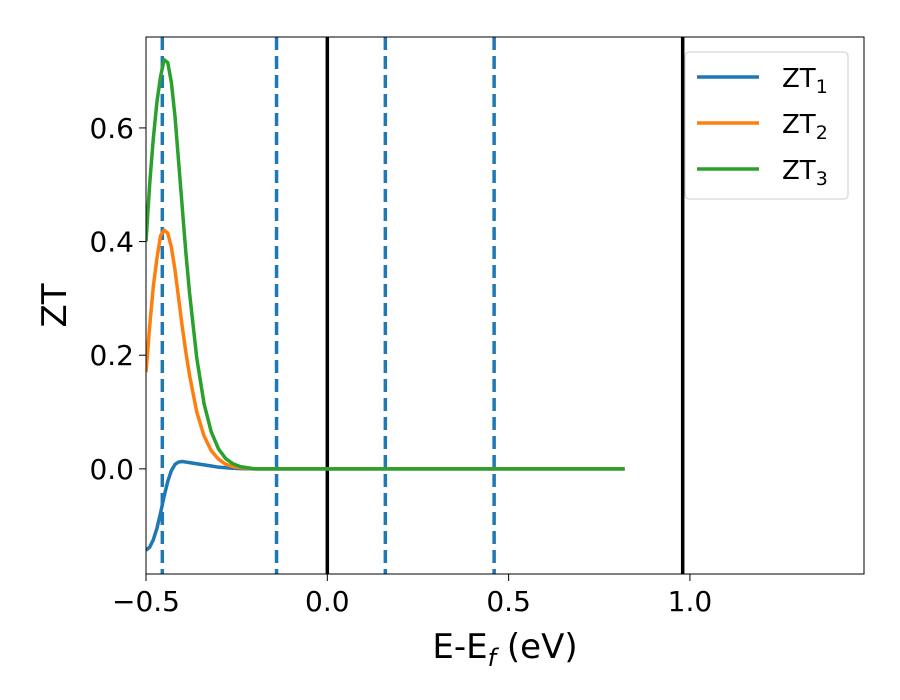 This screenshot has height=700, width=900. I want to click on x-tick-label-0: −0.5, so click(146, 601).